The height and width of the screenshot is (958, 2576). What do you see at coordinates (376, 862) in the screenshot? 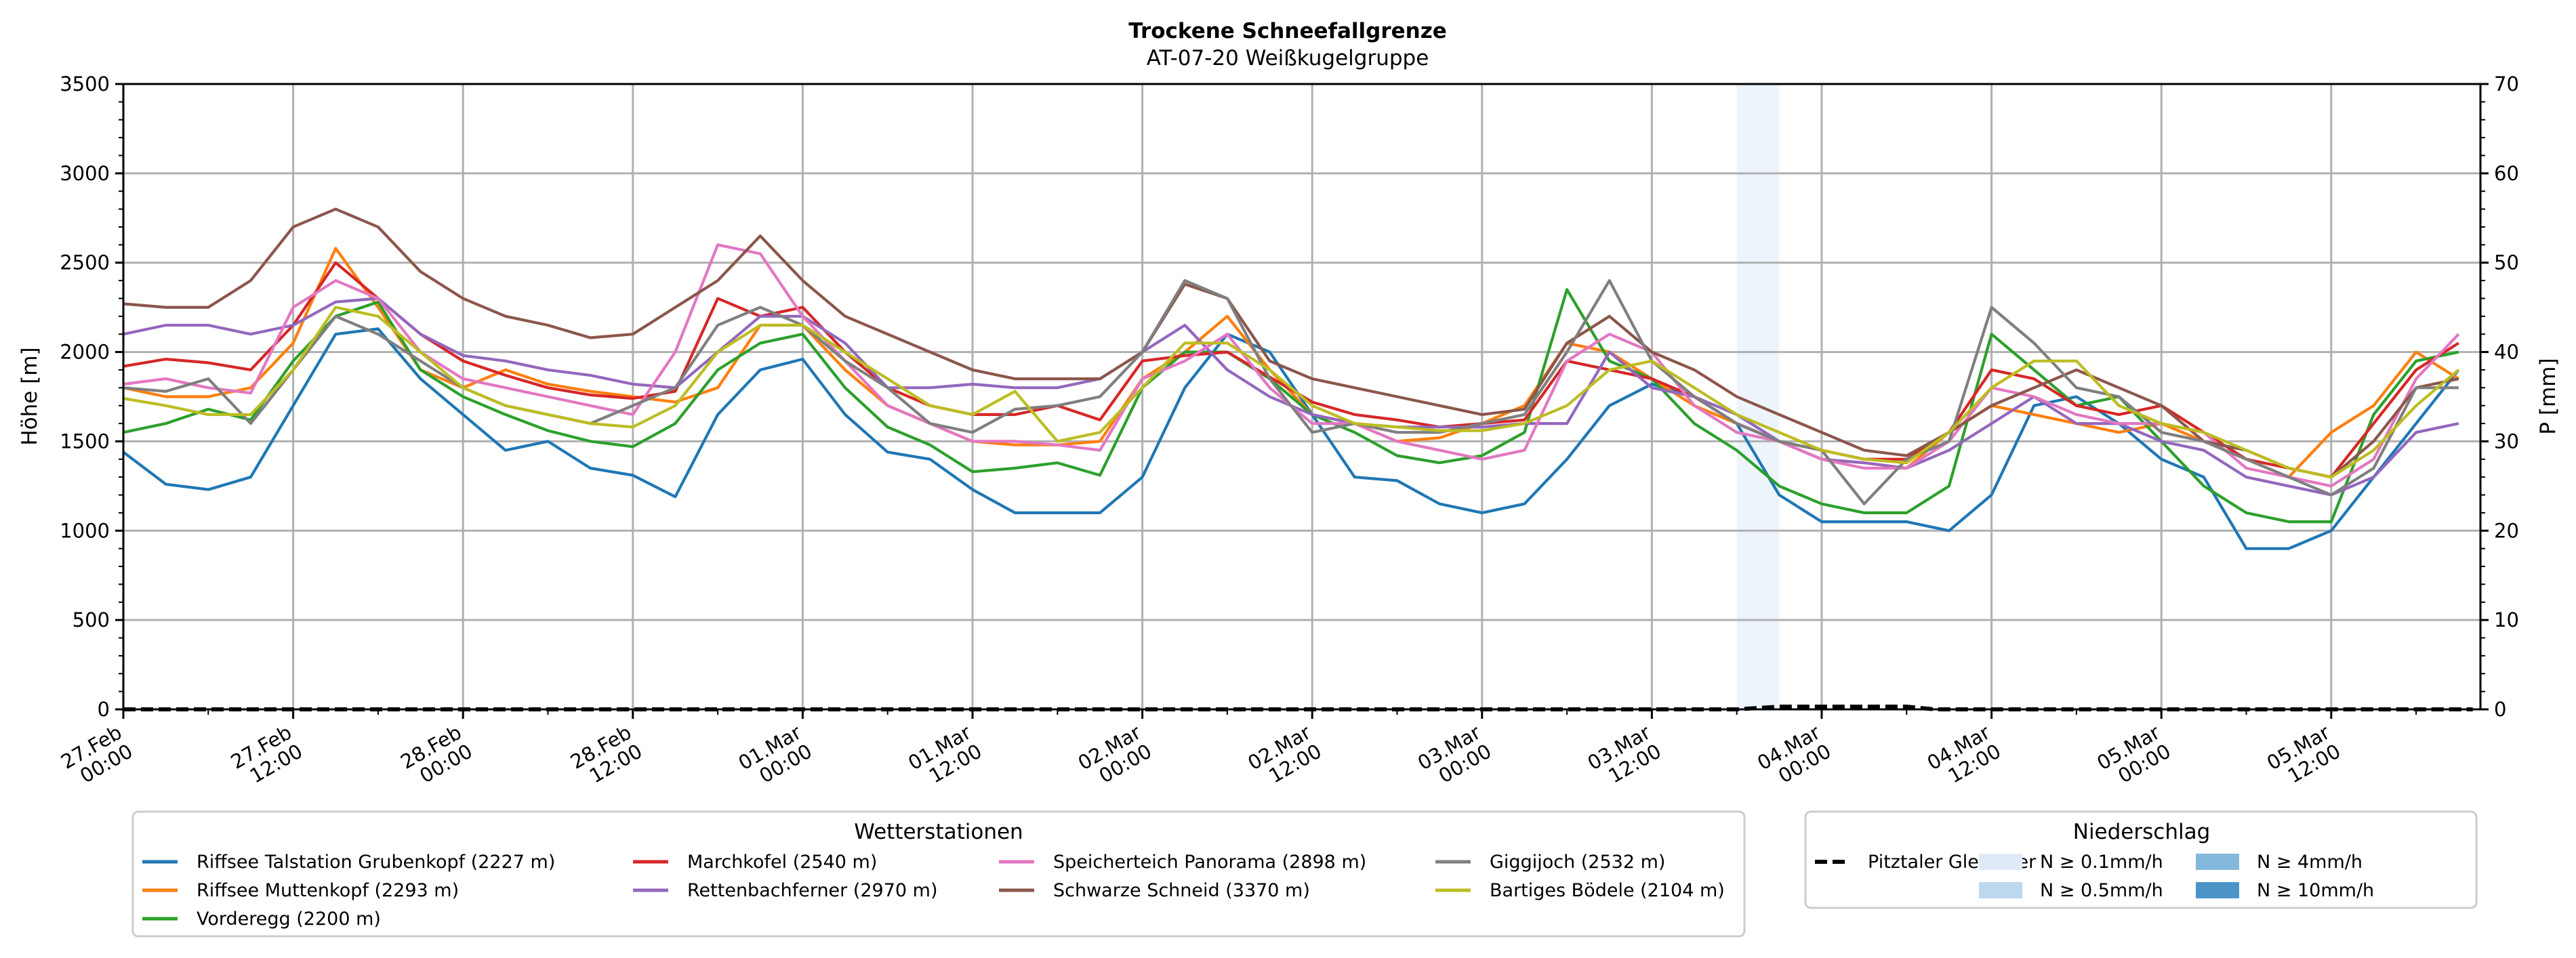
I see `legend-station-label: Riffsee Talstation Grubenkopf (2227 m)` at bounding box center [376, 862].